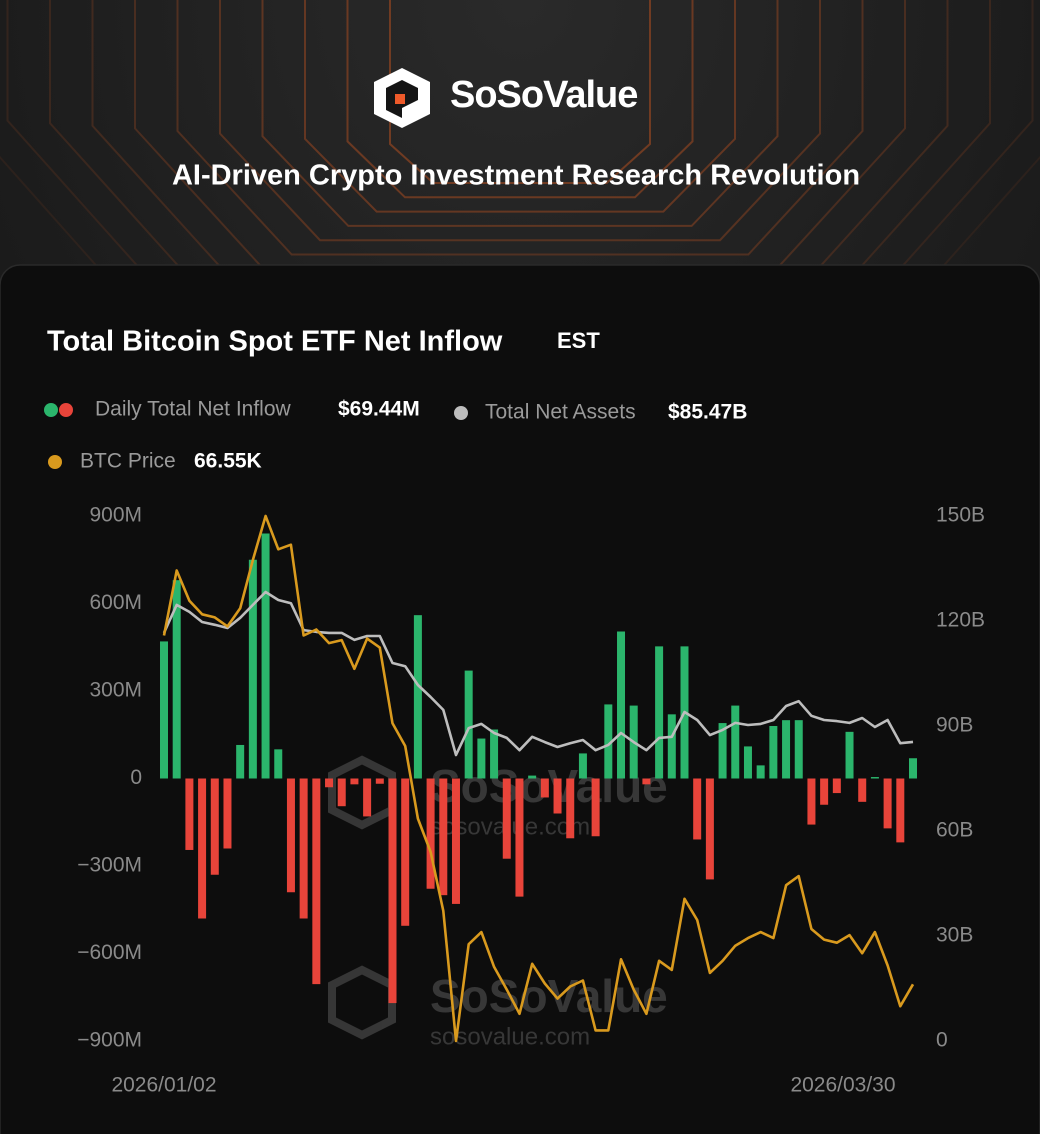 Image resolution: width=1040 pixels, height=1134 pixels. What do you see at coordinates (115, 690) in the screenshot?
I see `y-tick-label: 300M` at bounding box center [115, 690].